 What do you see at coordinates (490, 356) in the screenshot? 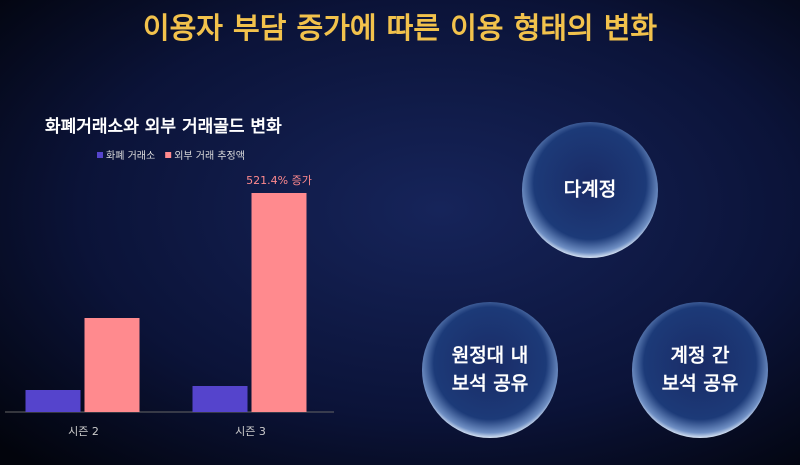
I see `circle-label: 원정대 내` at bounding box center [490, 356].